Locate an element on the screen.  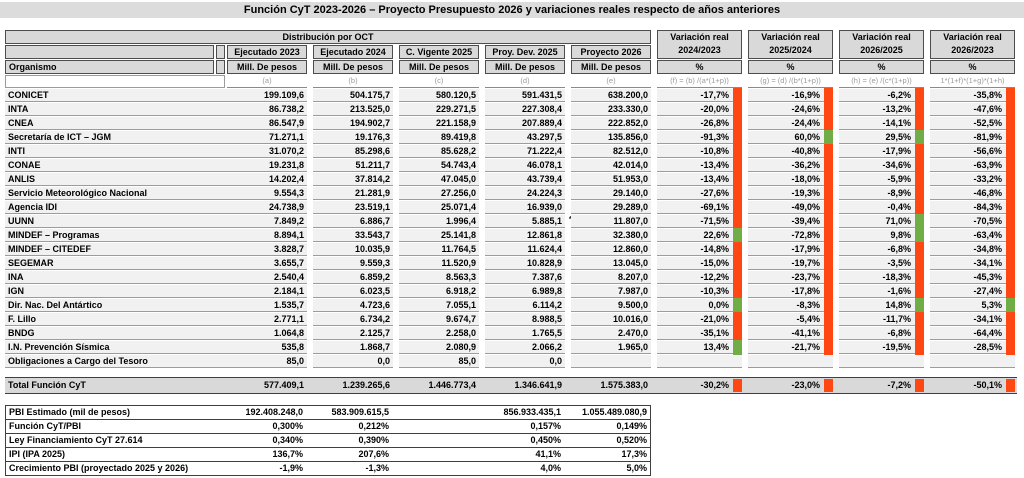
bottom-value is located at coordinates (438, 454).